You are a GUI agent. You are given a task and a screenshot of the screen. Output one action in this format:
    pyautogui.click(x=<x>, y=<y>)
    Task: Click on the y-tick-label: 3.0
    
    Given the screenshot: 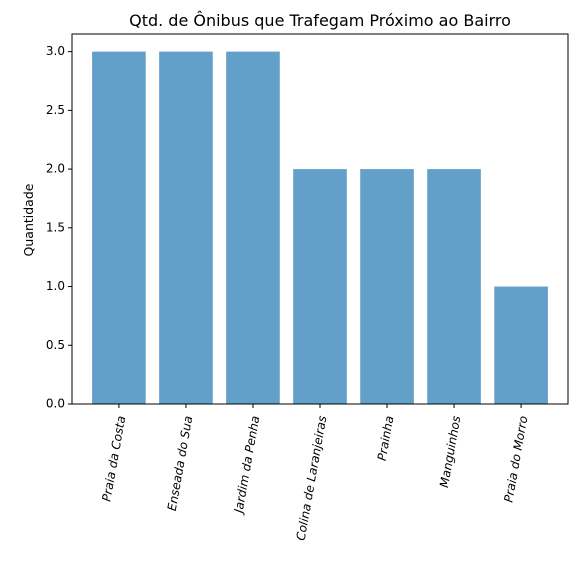 What is the action you would take?
    pyautogui.click(x=55, y=51)
    